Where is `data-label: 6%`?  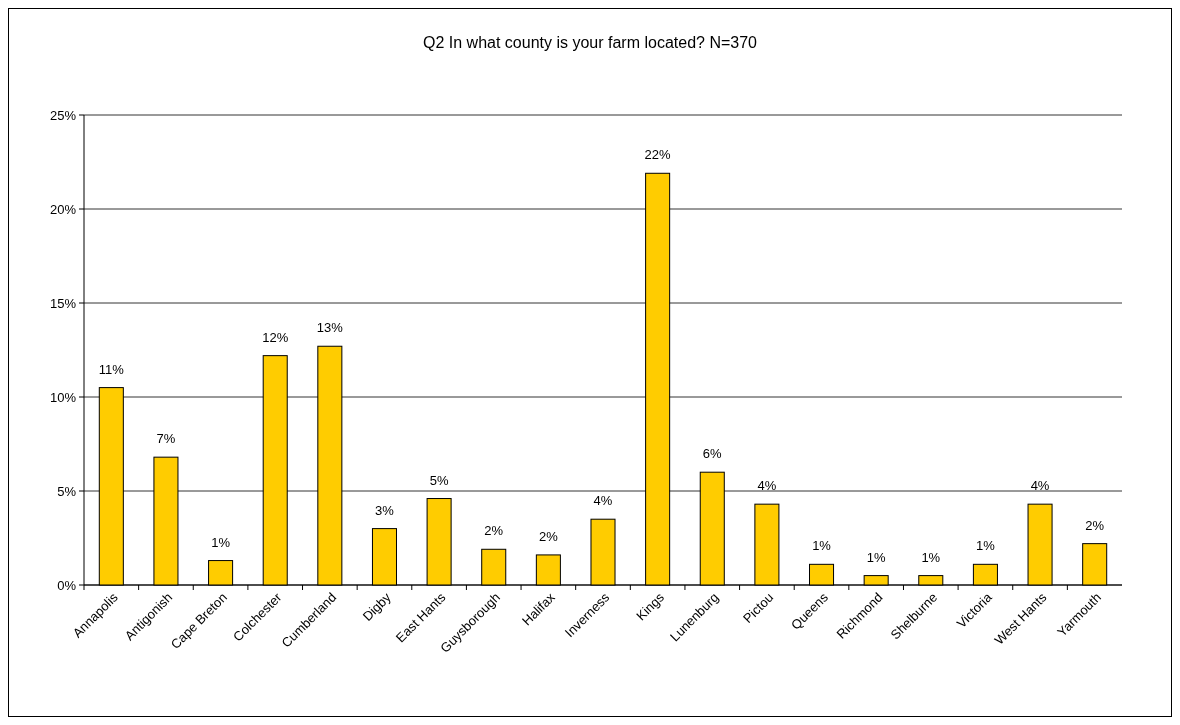 data-label: 6% is located at coordinates (712, 454).